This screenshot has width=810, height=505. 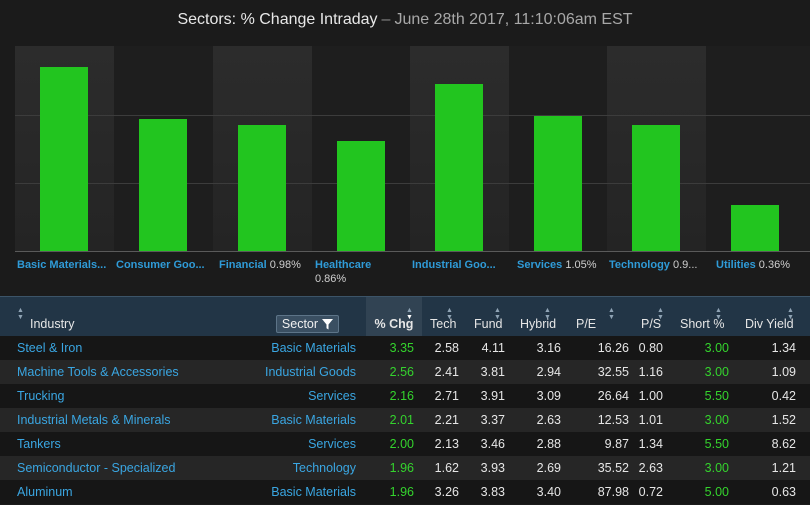 I want to click on sector-filter-label: Sector, so click(x=300, y=324).